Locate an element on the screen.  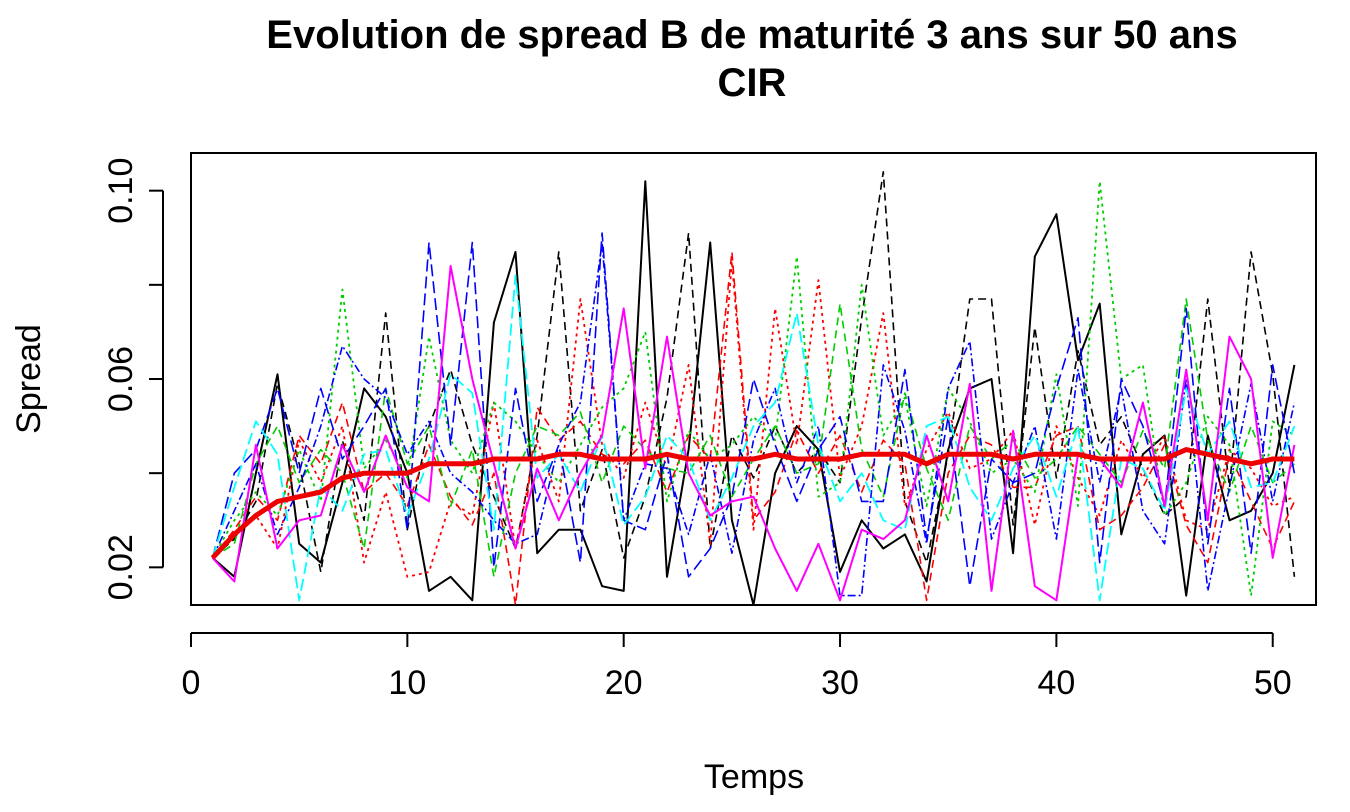
y-tick-label: 0.10 is located at coordinates (121, 191).